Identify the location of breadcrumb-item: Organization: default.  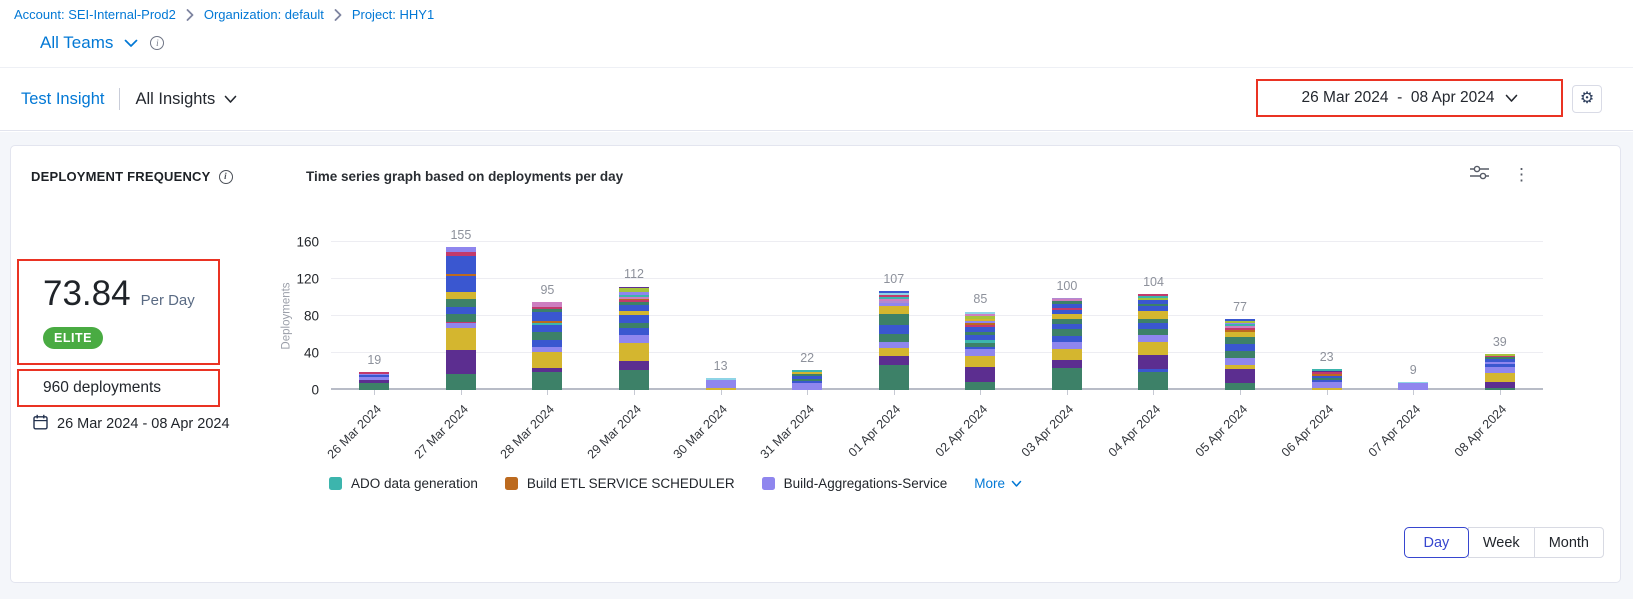
(263, 14).